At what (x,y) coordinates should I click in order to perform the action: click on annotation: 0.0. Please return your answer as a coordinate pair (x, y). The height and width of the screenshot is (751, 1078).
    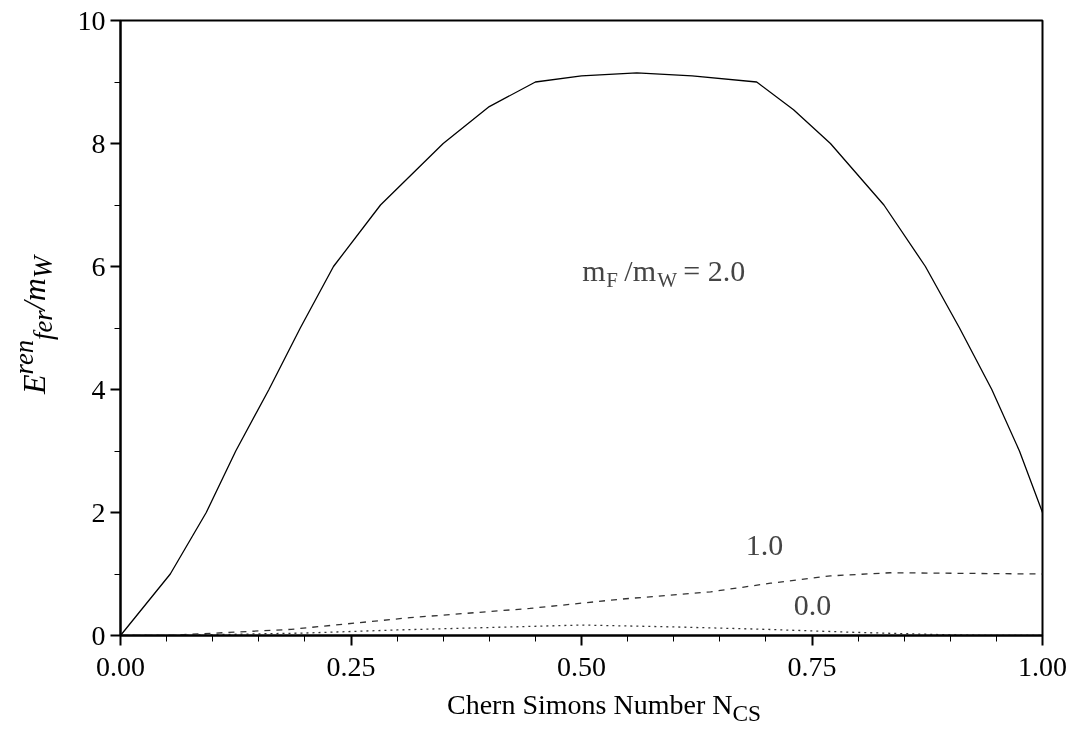
    Looking at the image, I should click on (812, 604).